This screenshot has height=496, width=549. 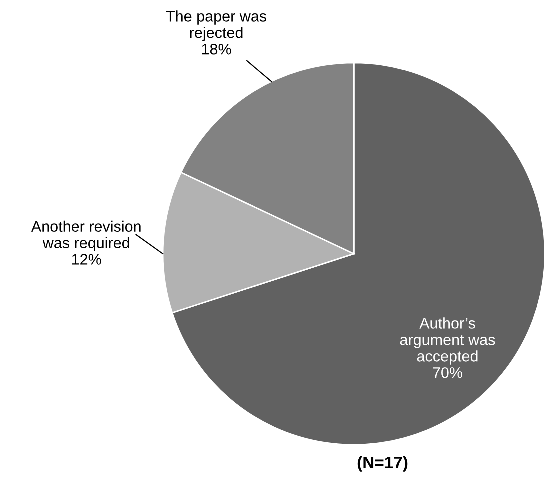 What do you see at coordinates (447, 372) in the screenshot?
I see `data-label: 70%` at bounding box center [447, 372].